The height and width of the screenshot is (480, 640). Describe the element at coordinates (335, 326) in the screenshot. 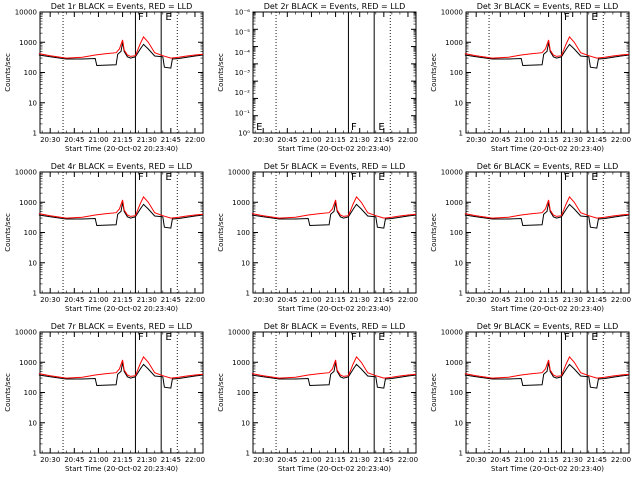

I see `chart-title: Det 8r BLACK = Events, RED = LLD` at that location.